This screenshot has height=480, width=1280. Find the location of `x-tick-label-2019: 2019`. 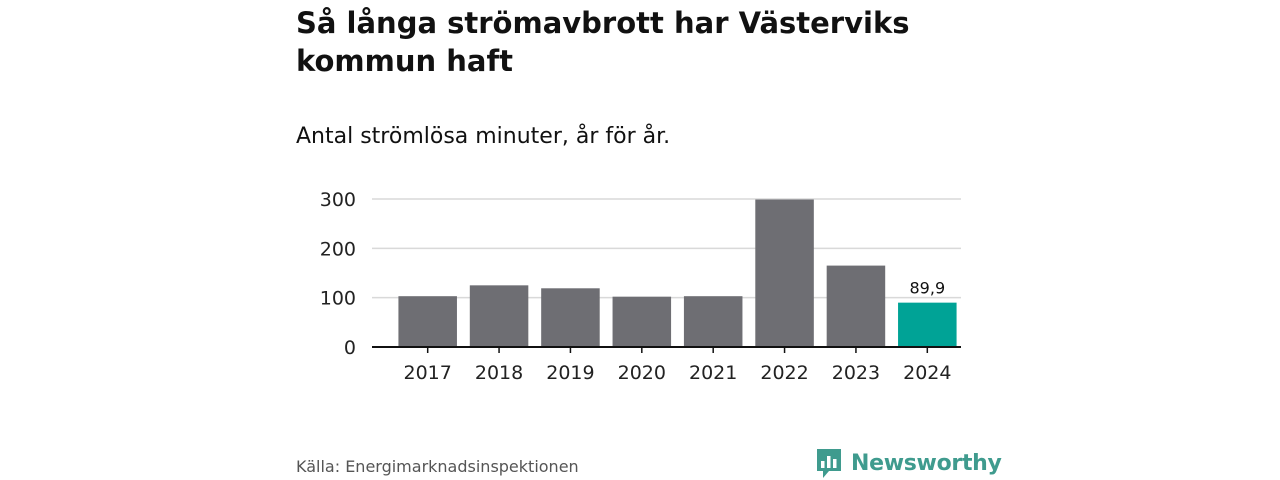

x-tick-label-2019: 2019 is located at coordinates (570, 373).